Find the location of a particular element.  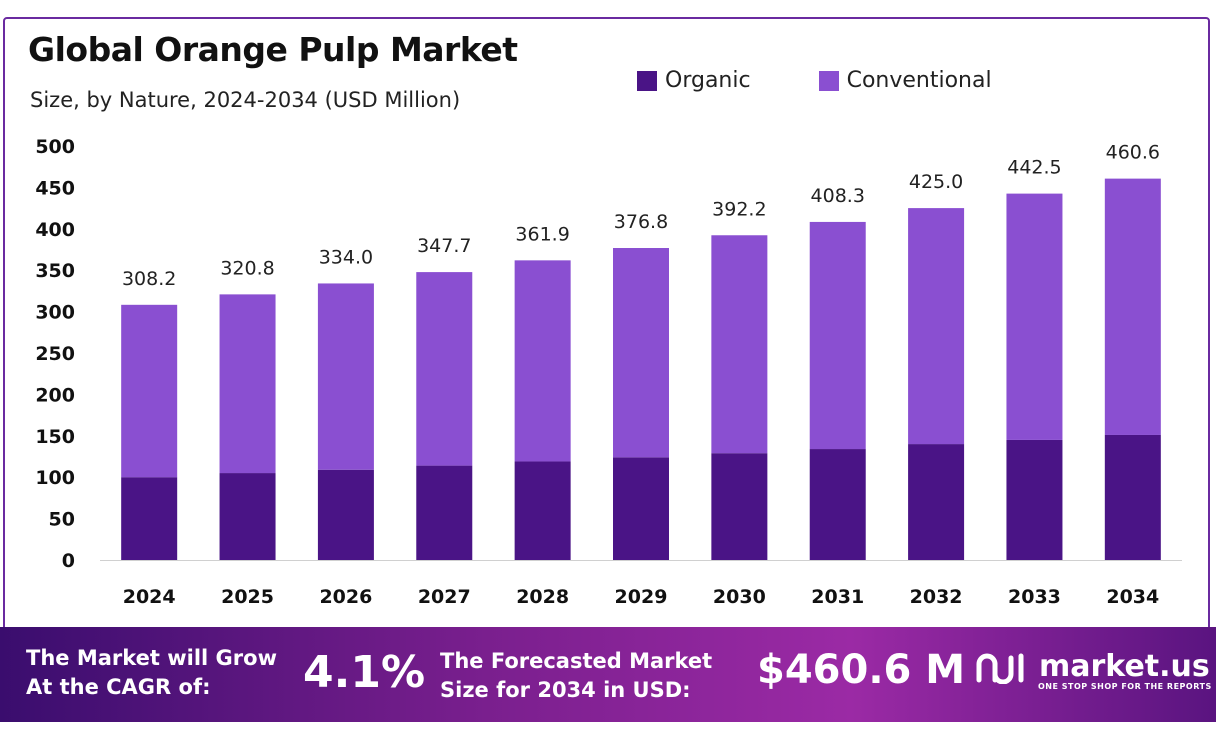

x-tick-label: 2024 is located at coordinates (149, 597).